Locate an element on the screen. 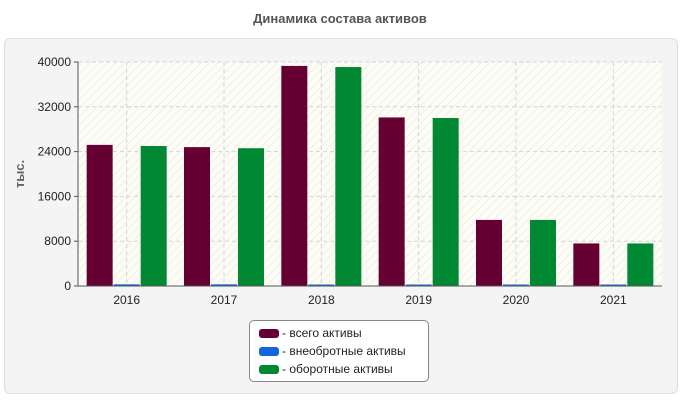 The image size is (680, 400). legend-swatch-noncurrent-assets is located at coordinates (269, 351).